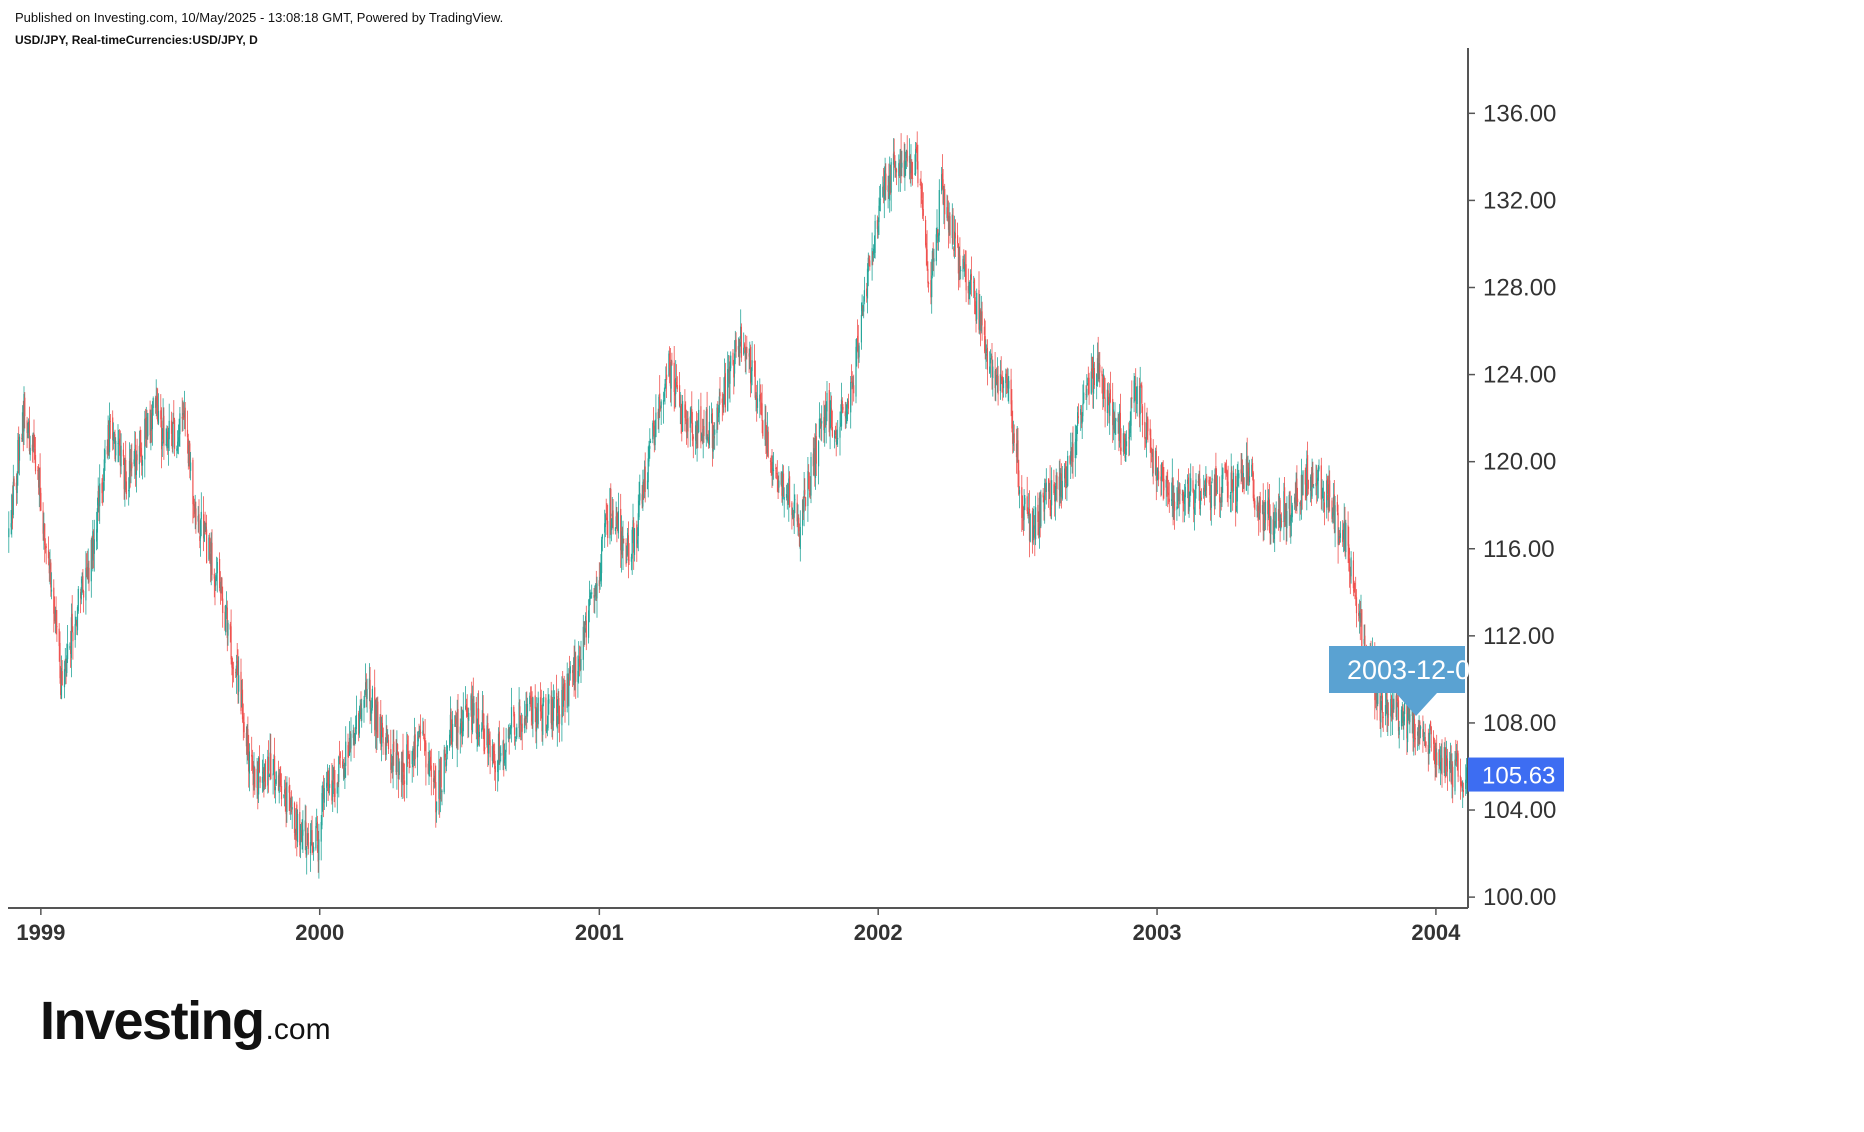  What do you see at coordinates (1408, 670) in the screenshot?
I see `crosshair-date-label: 2003-12-0` at bounding box center [1408, 670].